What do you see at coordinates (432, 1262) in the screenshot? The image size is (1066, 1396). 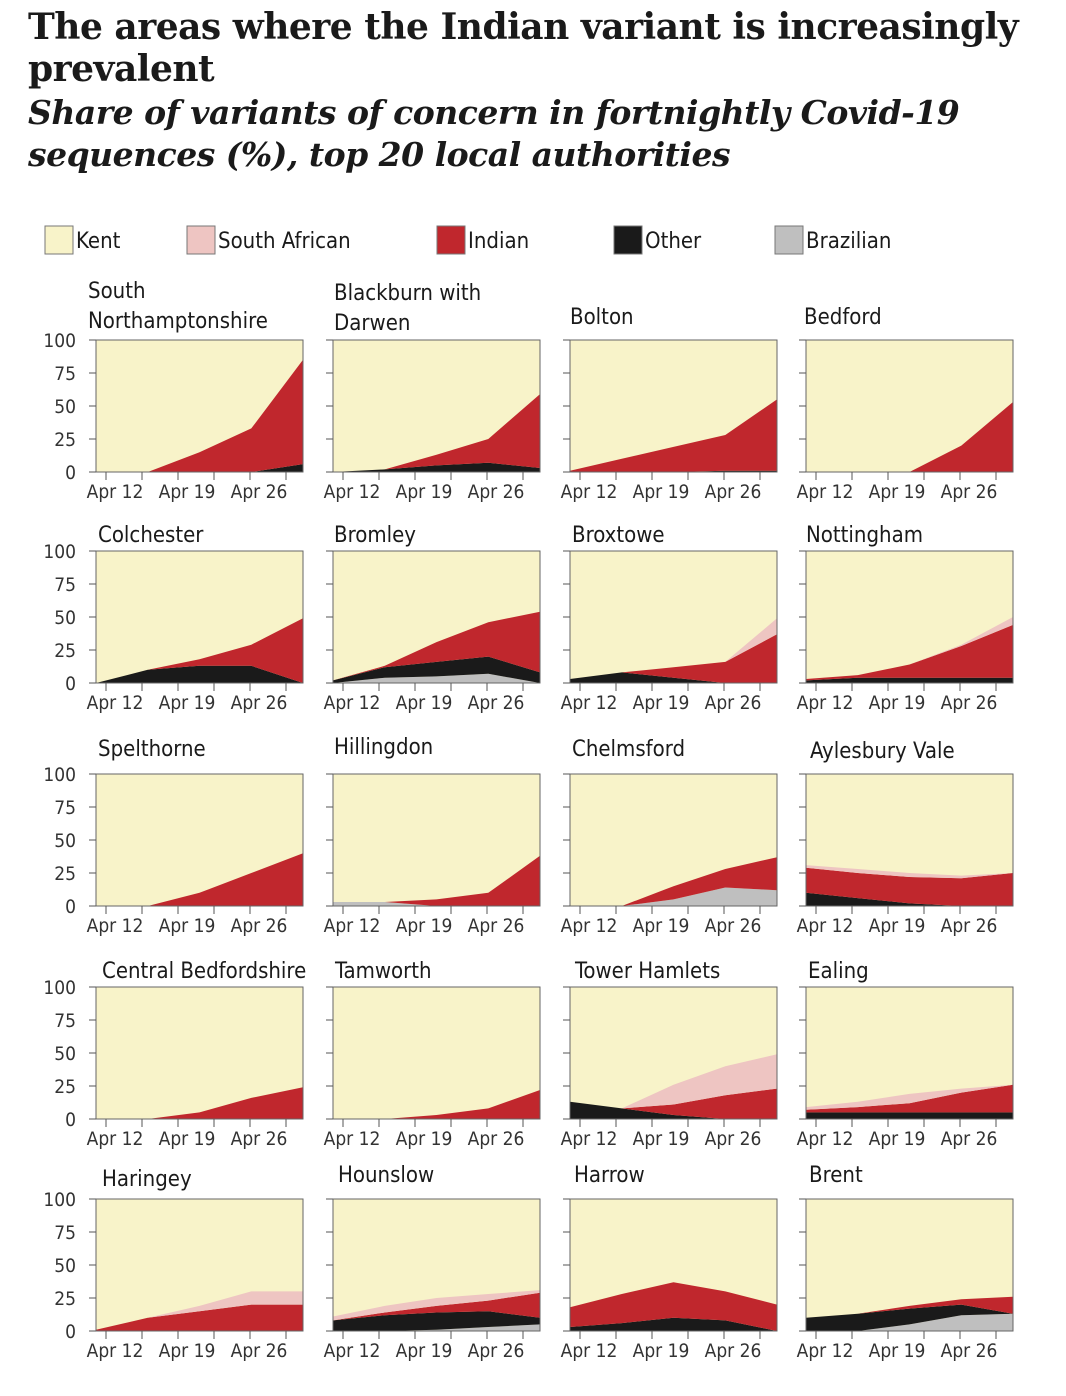 I see `panel-hounslow: Hounslow Apr 12 Apr 19 Apr 26` at bounding box center [432, 1262].